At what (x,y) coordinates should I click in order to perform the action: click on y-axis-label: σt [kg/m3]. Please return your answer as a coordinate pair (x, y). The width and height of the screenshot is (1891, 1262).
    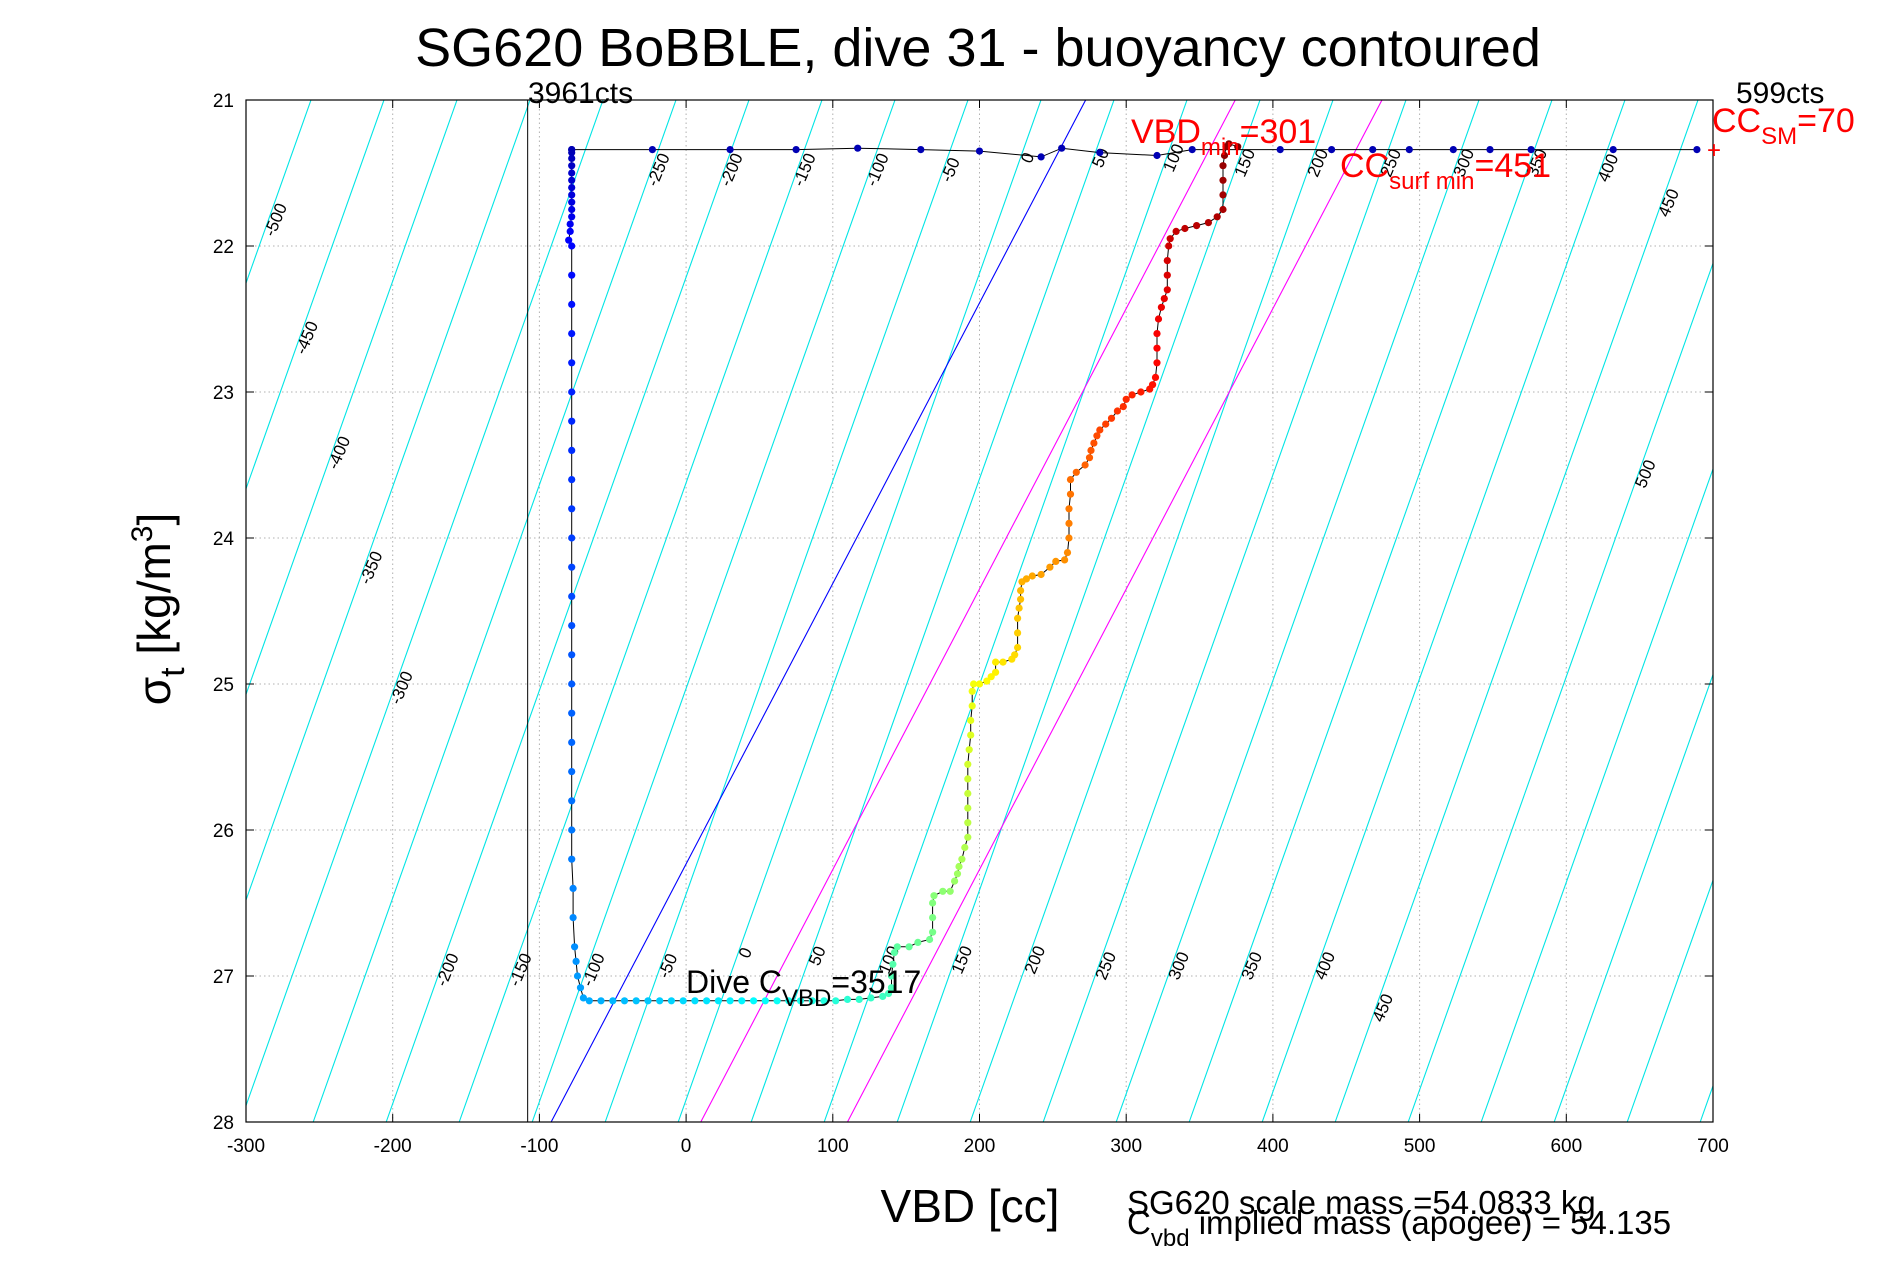
    Looking at the image, I should click on (159, 609).